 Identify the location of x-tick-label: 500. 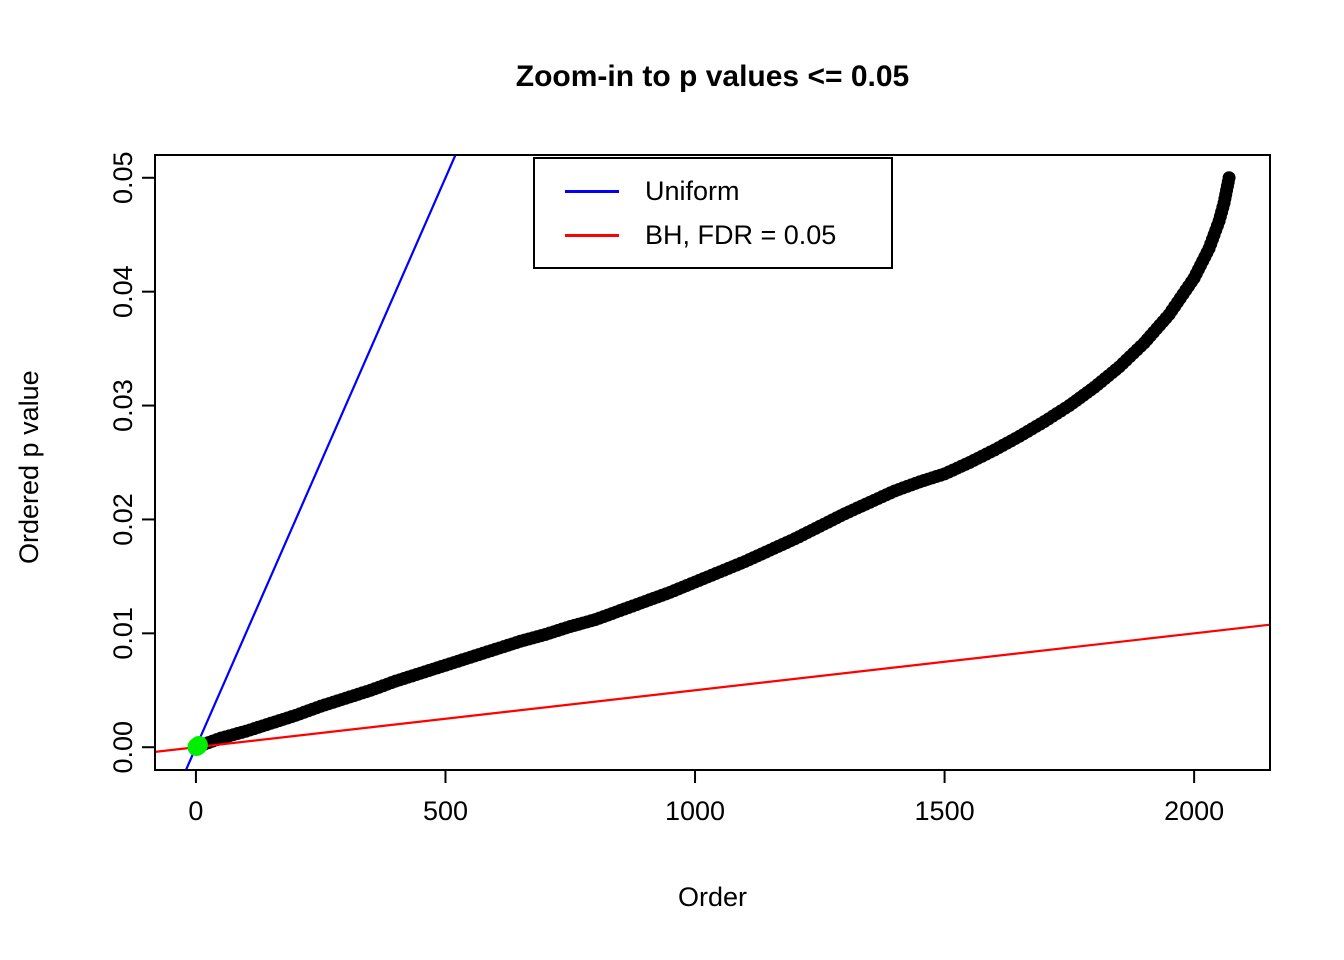
(445, 811).